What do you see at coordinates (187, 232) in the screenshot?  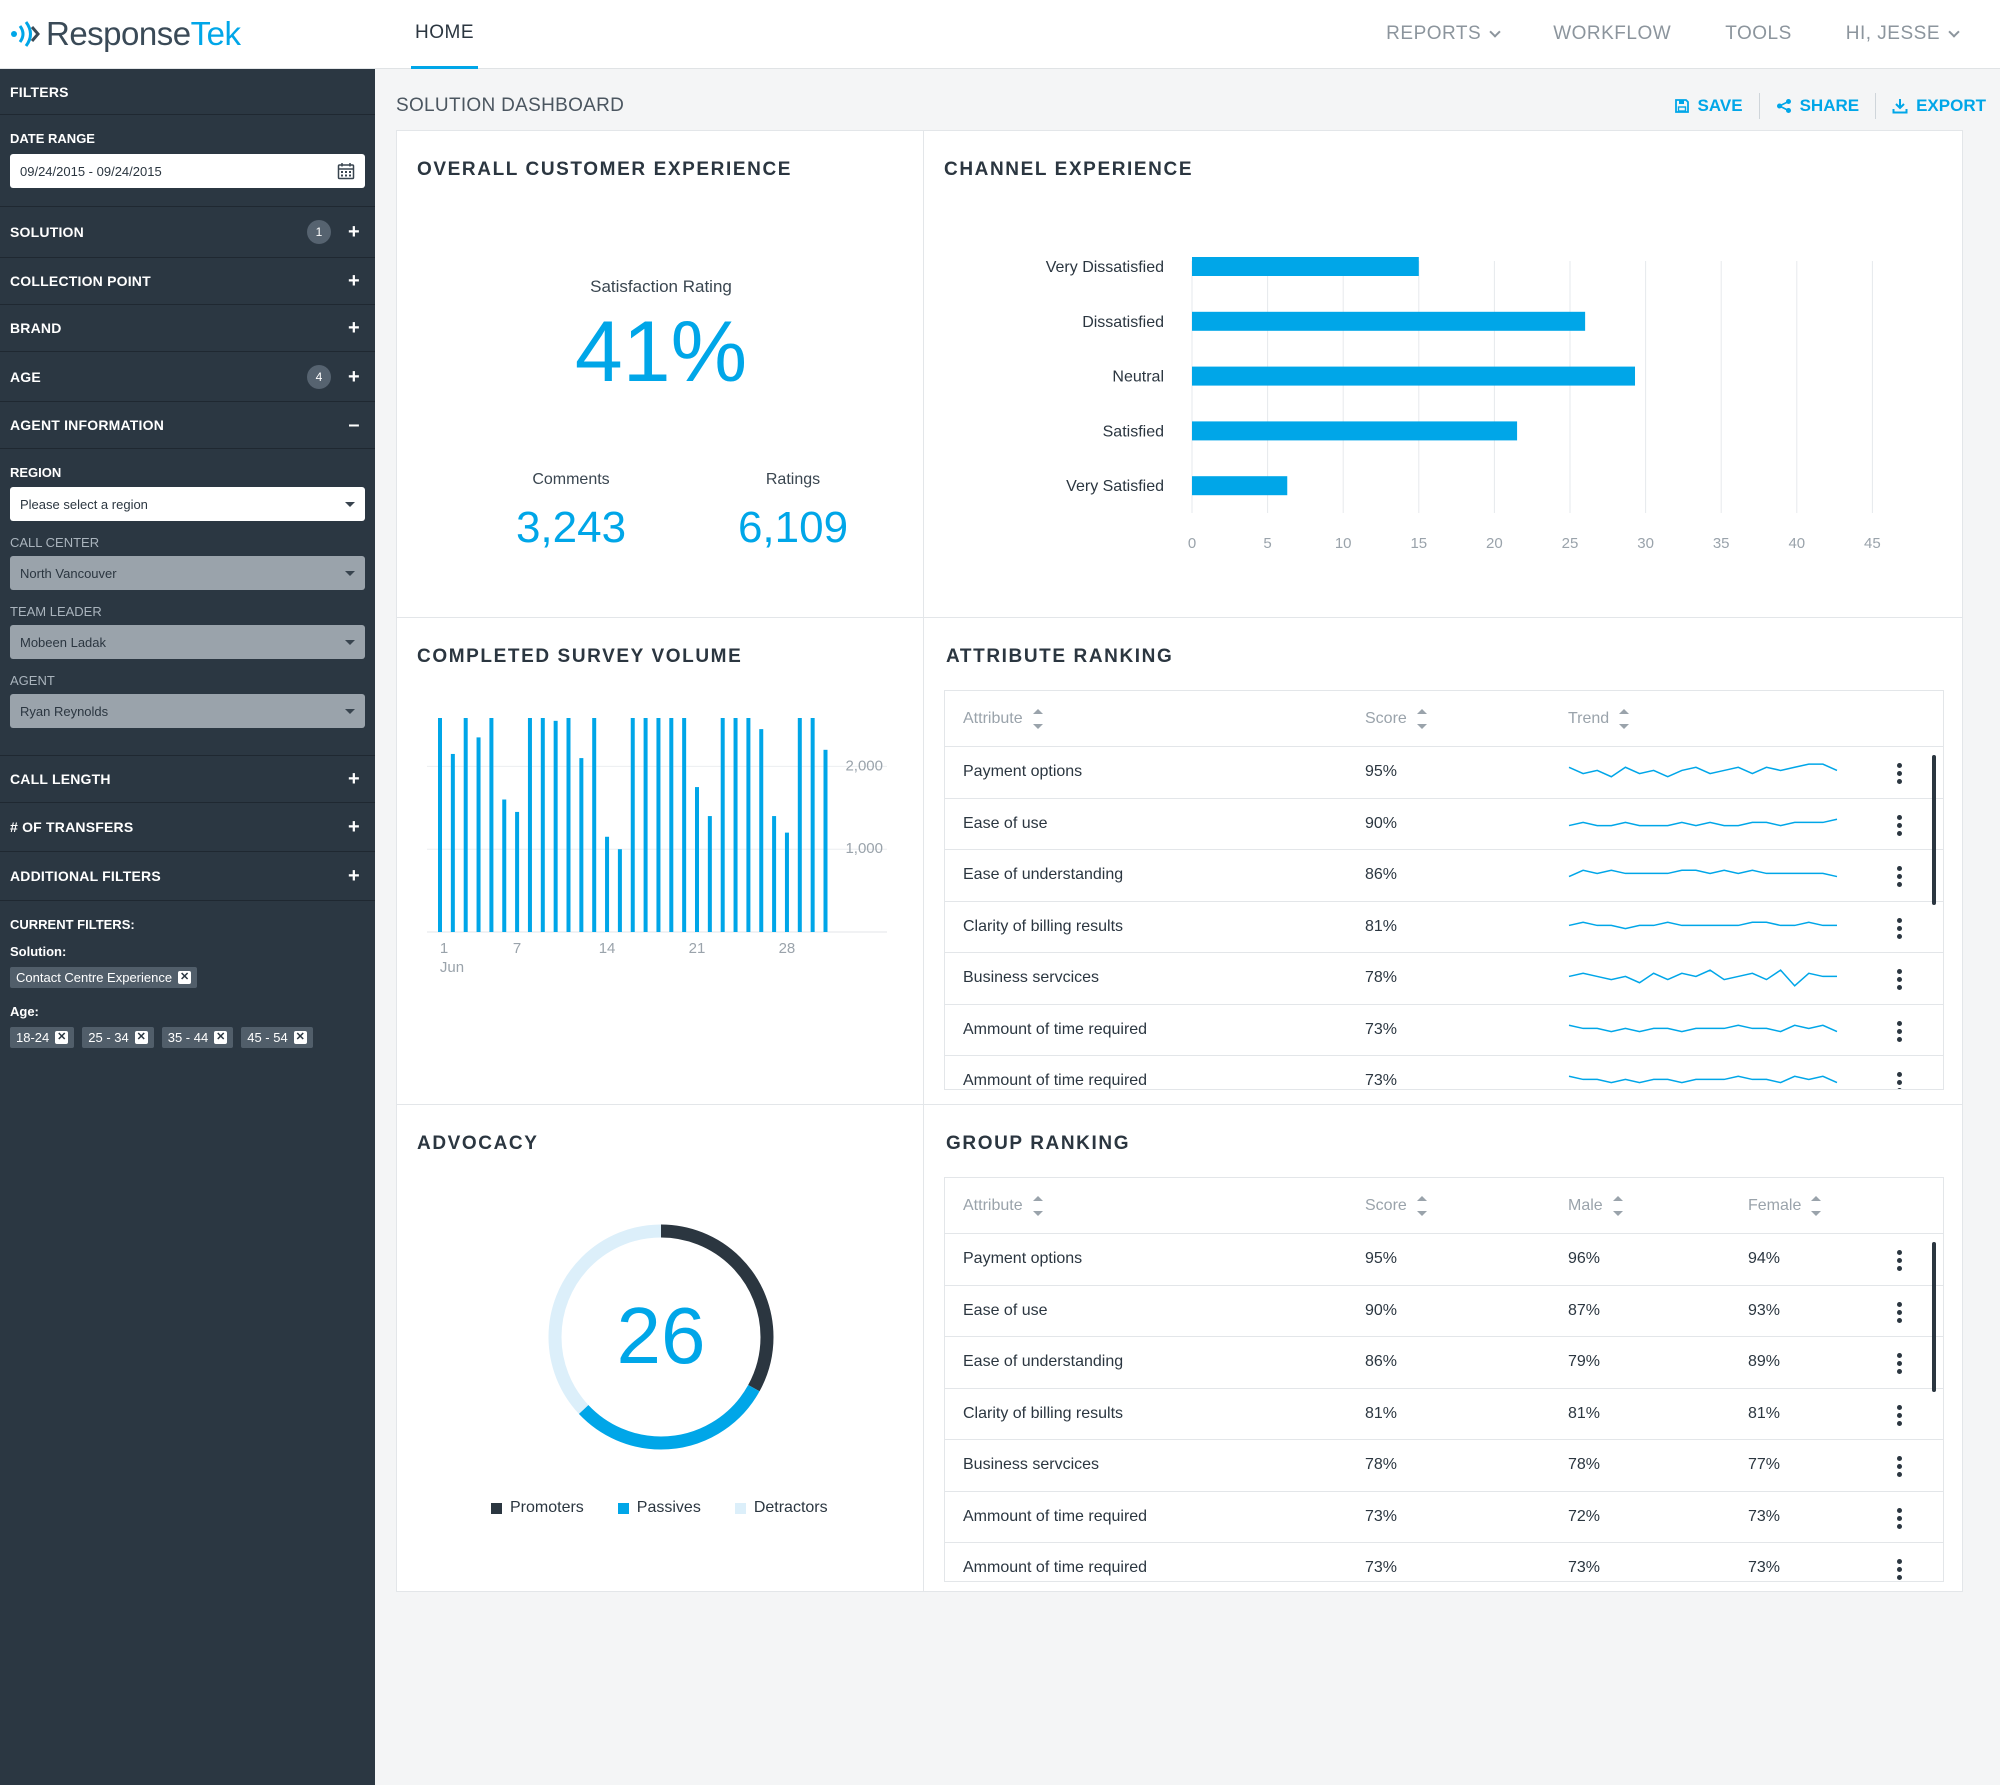 I see `filter-solution: SOLUTION 1 +` at bounding box center [187, 232].